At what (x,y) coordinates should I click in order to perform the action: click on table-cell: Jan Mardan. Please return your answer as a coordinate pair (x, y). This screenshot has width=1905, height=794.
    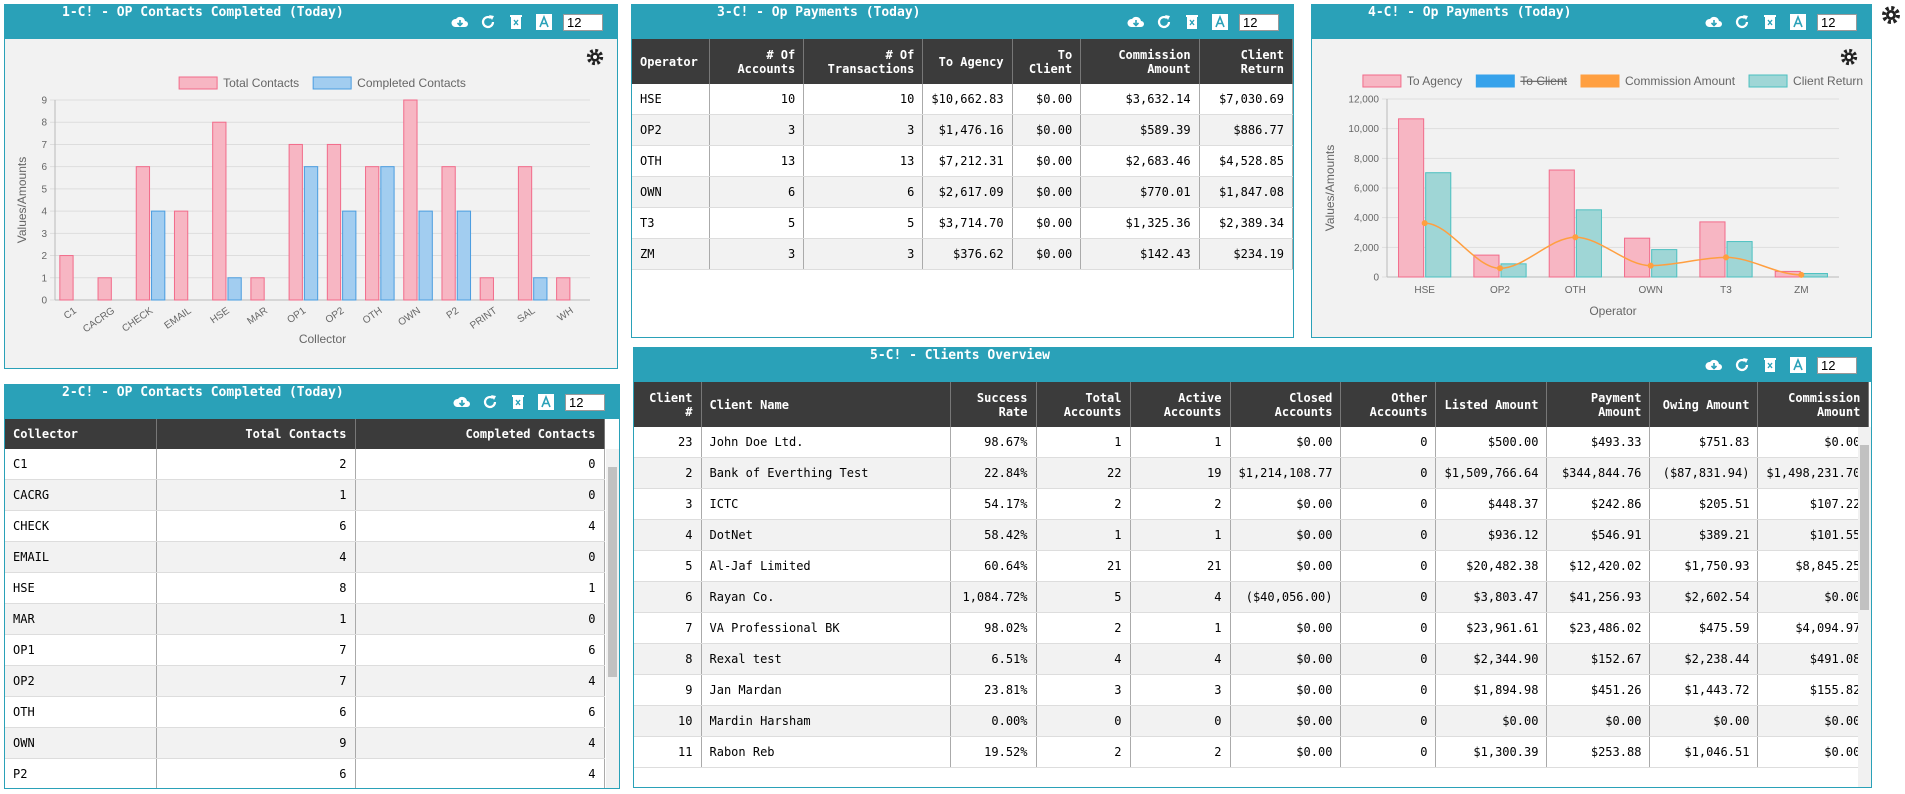
    Looking at the image, I should click on (826, 690).